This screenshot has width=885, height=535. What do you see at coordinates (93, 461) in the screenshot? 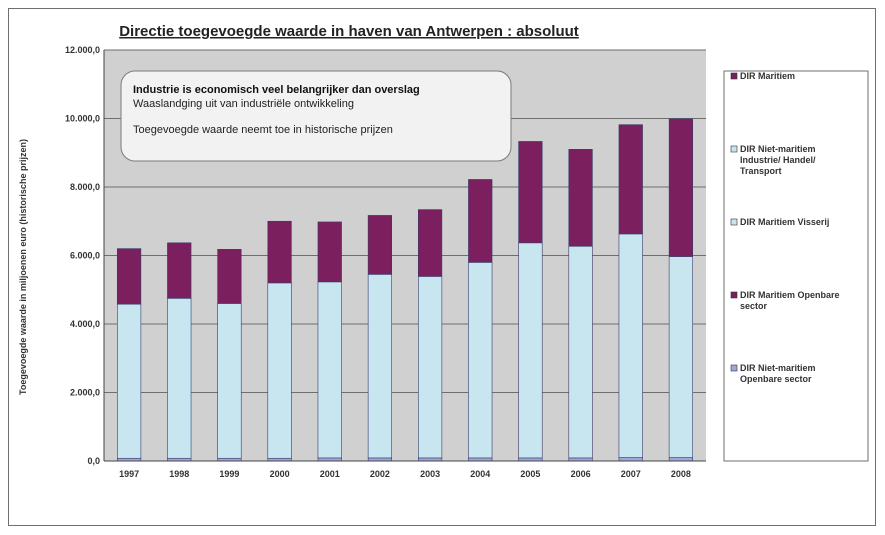
I see `y-tick-label: 0,0` at bounding box center [93, 461].